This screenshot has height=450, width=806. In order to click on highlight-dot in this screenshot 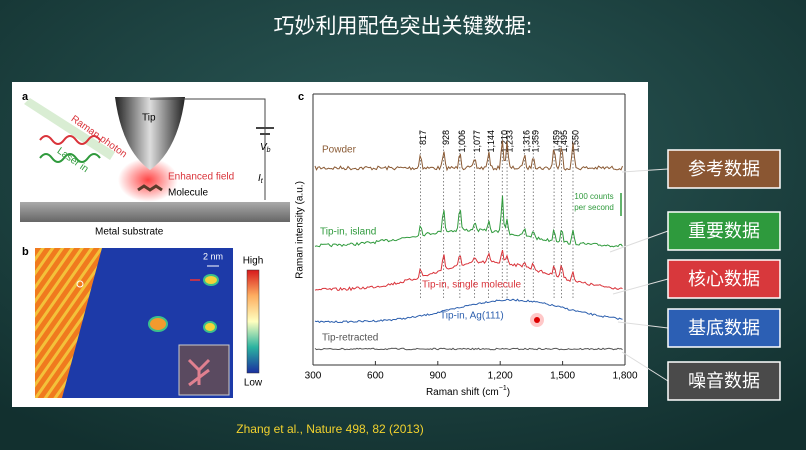, I will do `click(537, 320)`.